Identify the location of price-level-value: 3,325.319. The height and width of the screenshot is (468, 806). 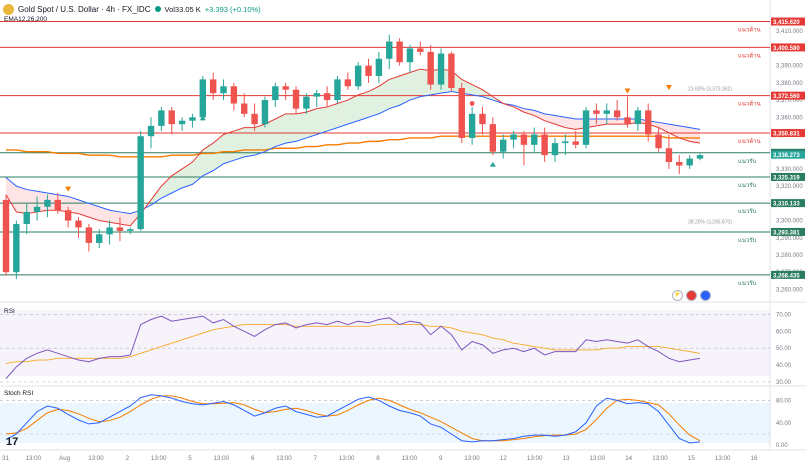
(786, 178).